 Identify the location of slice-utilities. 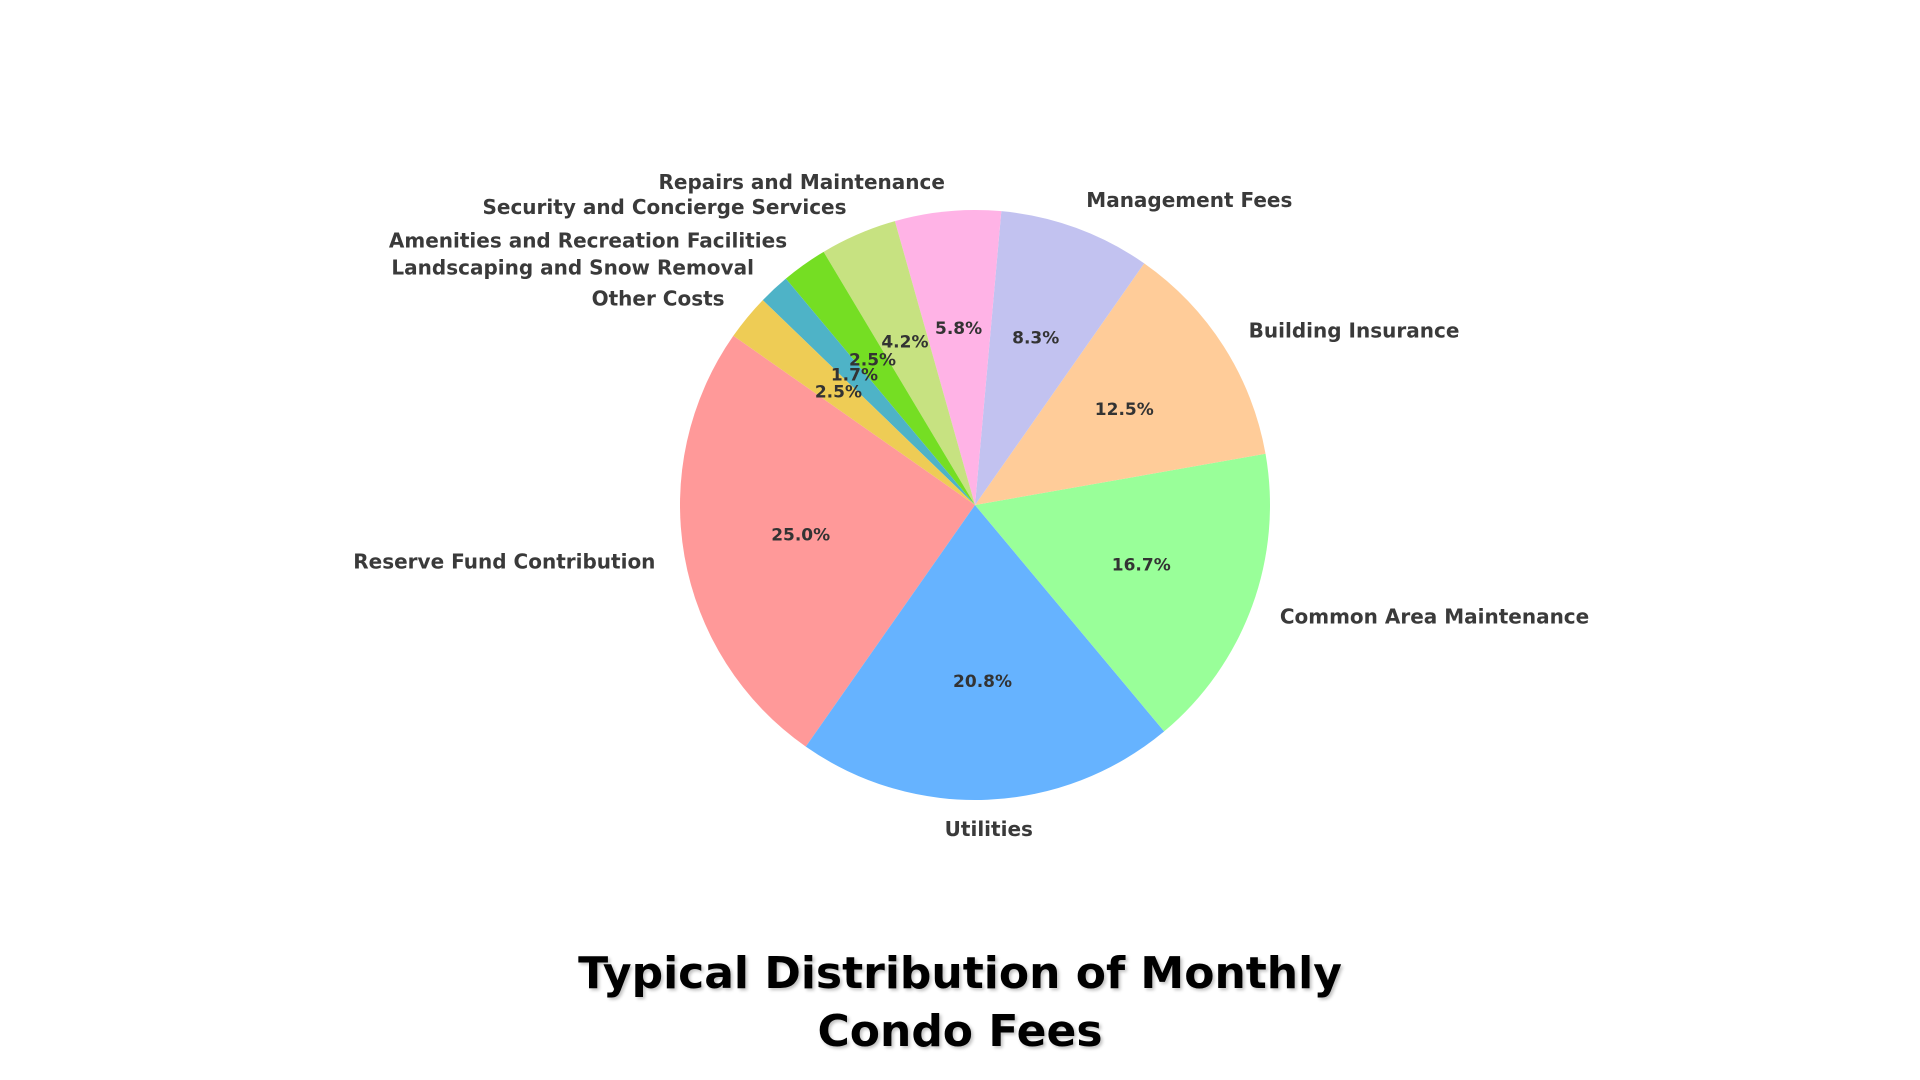
(985, 652).